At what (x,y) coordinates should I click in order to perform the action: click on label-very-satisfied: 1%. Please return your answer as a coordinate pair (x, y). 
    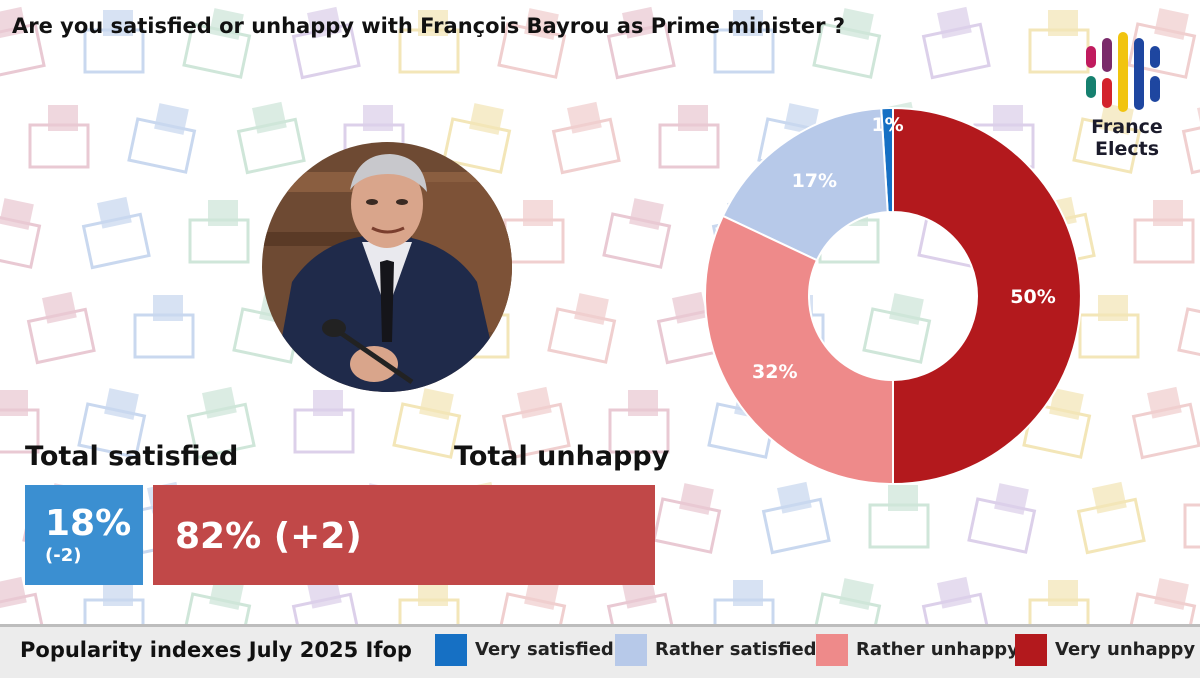
    Looking at the image, I should click on (887, 125).